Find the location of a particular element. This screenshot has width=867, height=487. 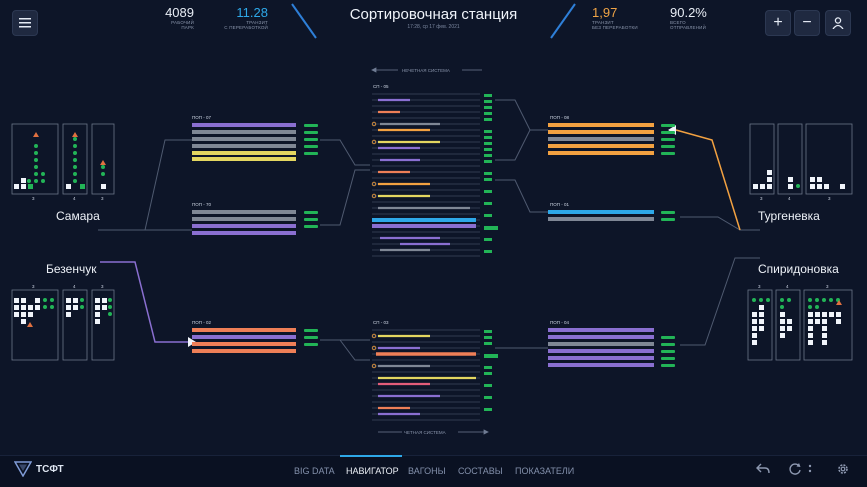

samara-yard is located at coordinates (60, 160).